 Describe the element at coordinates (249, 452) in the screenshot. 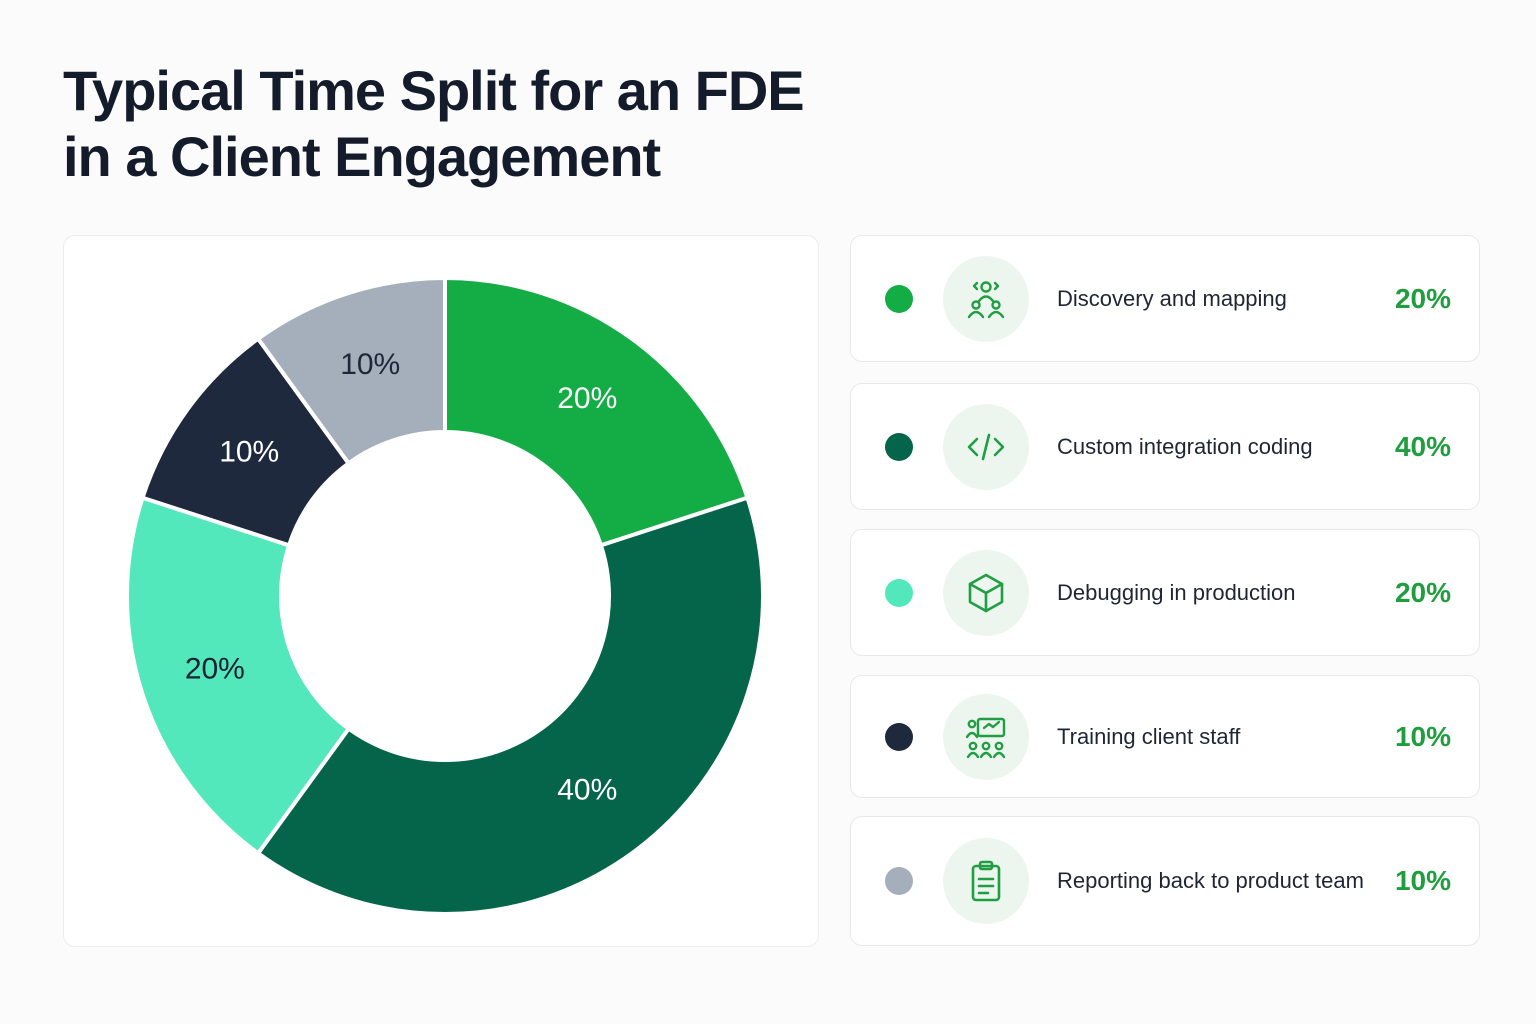

I see `donut-slice-label-4: 10%` at that location.